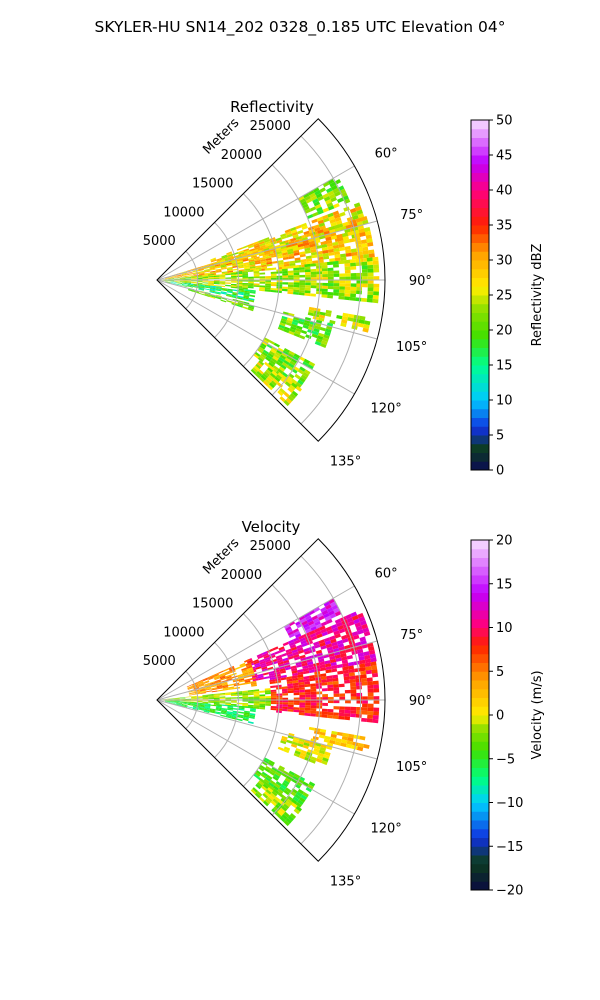 The image size is (600, 1000). What do you see at coordinates (255, 223) in the screenshot?
I see `grid-spoke` at bounding box center [255, 223].